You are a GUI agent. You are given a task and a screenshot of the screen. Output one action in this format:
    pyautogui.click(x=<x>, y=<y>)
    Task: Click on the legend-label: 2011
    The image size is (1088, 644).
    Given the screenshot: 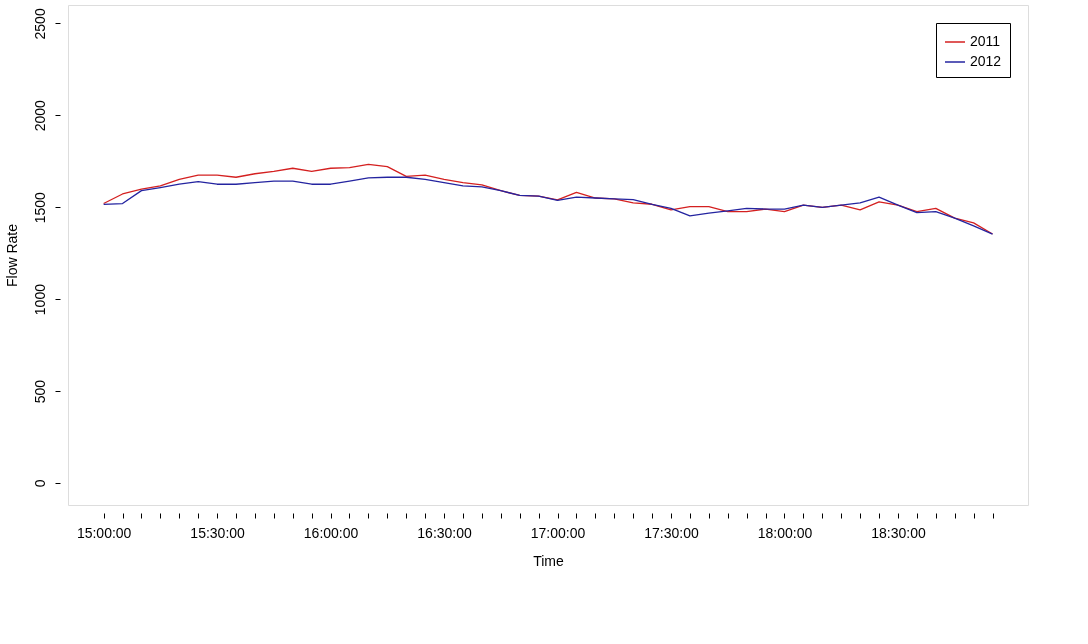 What is the action you would take?
    pyautogui.click(x=985, y=41)
    